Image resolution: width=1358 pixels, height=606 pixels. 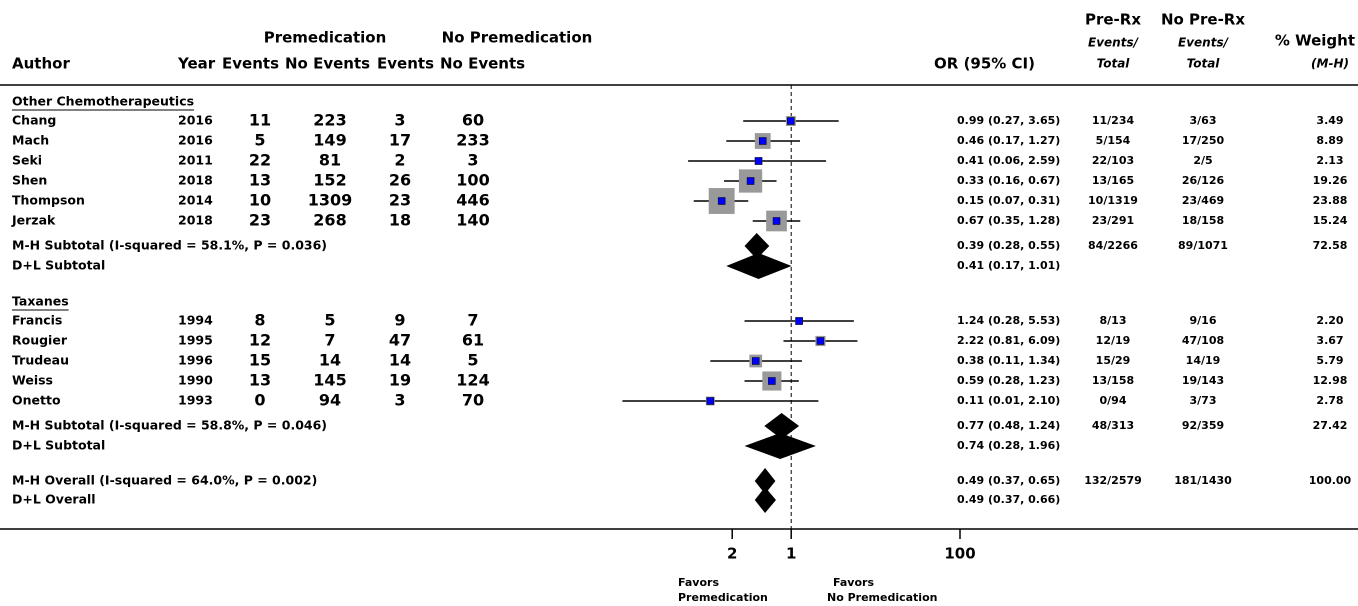 What do you see at coordinates (1330, 200) in the screenshot?
I see `weight: 23.88` at bounding box center [1330, 200].